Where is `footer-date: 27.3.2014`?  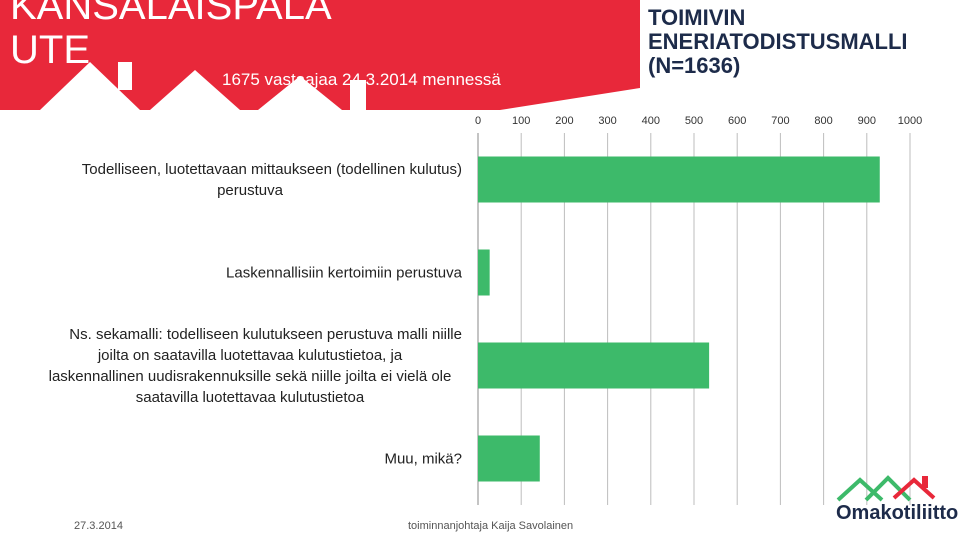 footer-date: 27.3.2014 is located at coordinates (98, 526).